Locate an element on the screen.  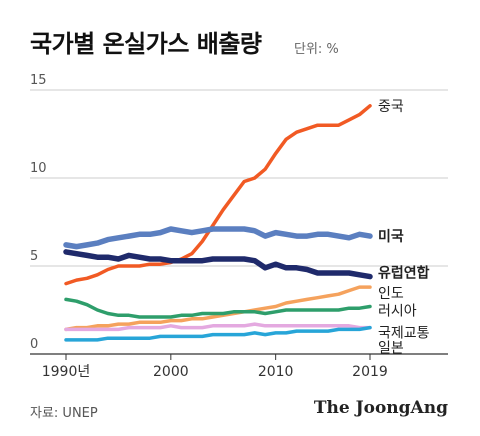
chart-title: 국가별 온실가스 배출량 is located at coordinates (146, 44).